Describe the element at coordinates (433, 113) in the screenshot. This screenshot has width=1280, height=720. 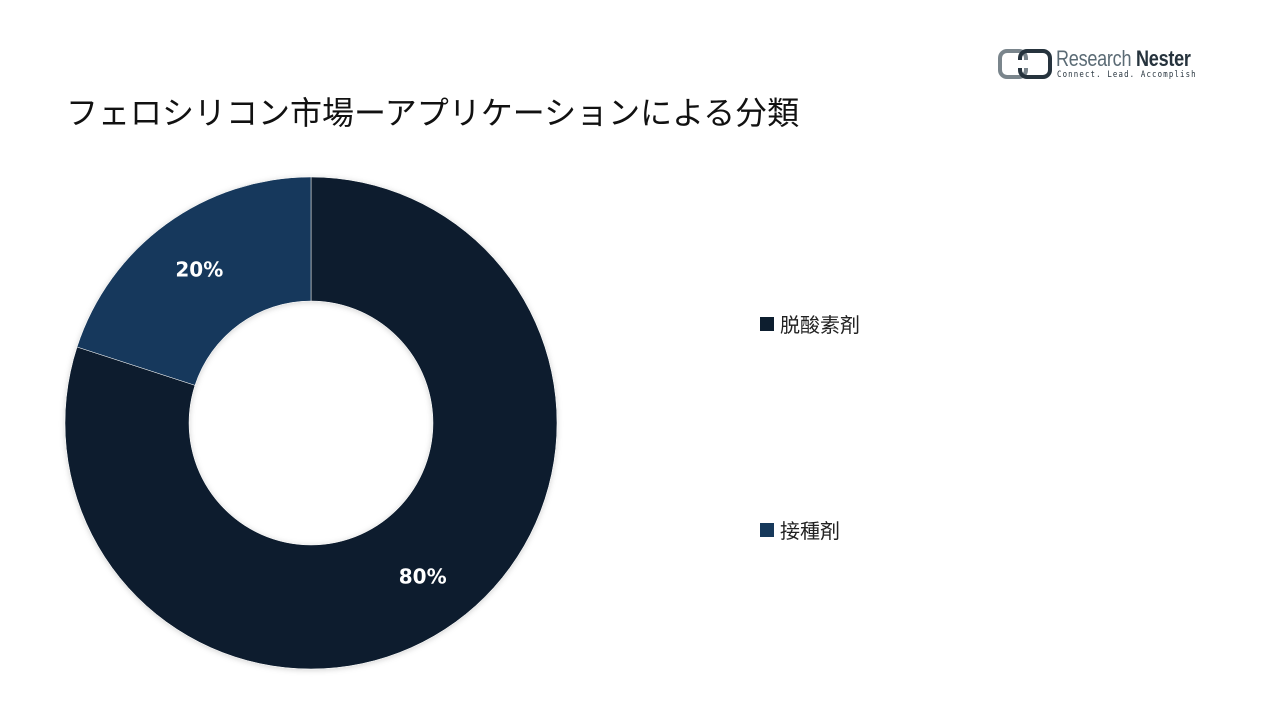
I see `page-title: フェロシリコン市場ーアプリケーションによる分類` at that location.